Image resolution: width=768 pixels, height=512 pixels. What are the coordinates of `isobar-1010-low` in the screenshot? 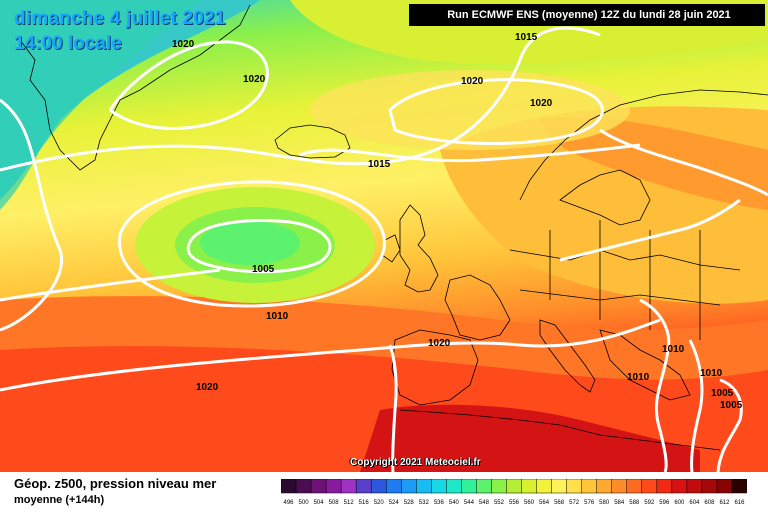 It's located at (252, 244).